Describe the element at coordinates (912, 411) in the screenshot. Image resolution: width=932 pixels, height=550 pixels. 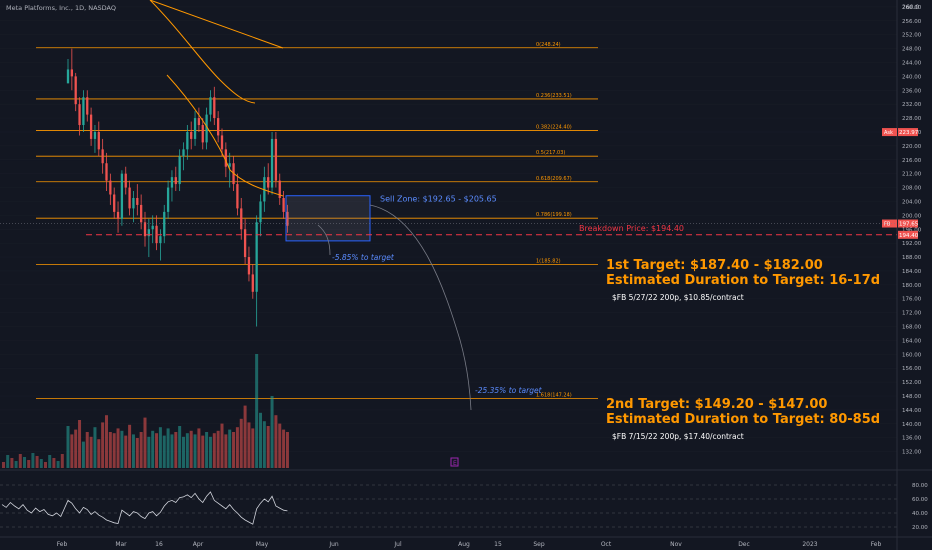
I see `price-tick-label: 144.00` at that location.